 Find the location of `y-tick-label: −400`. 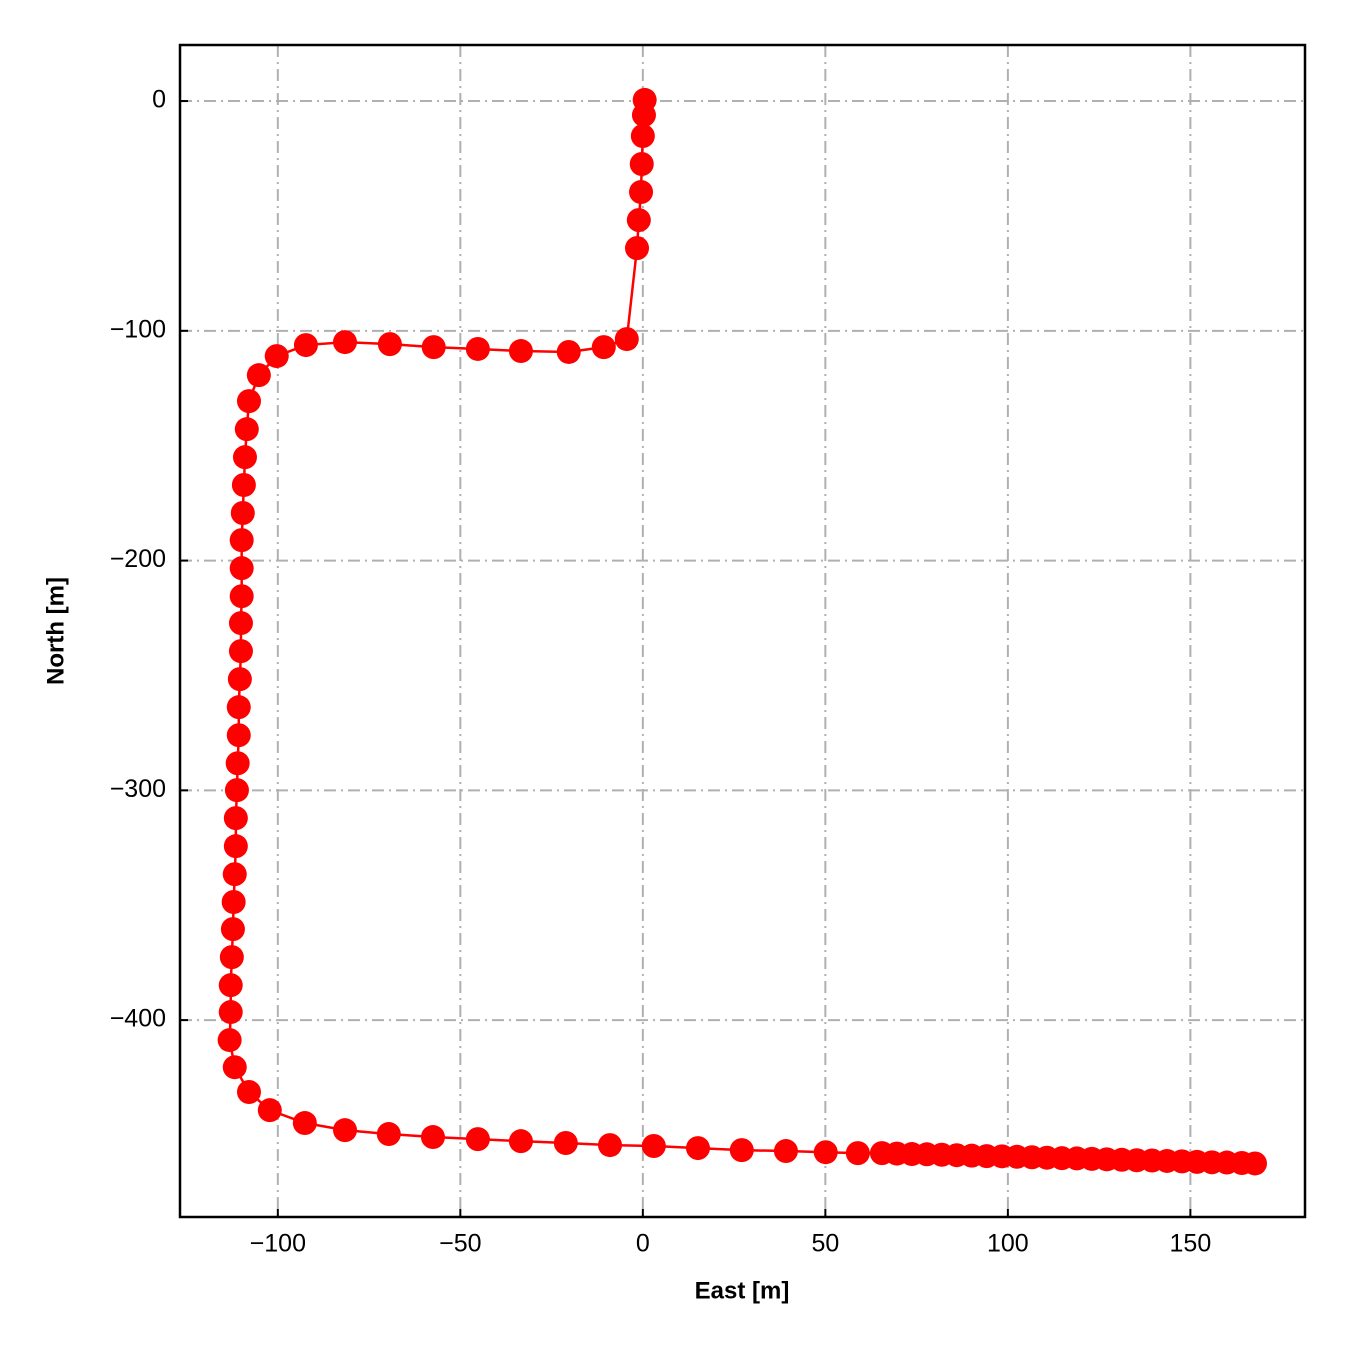

y-tick-label: −400 is located at coordinates (138, 1019).